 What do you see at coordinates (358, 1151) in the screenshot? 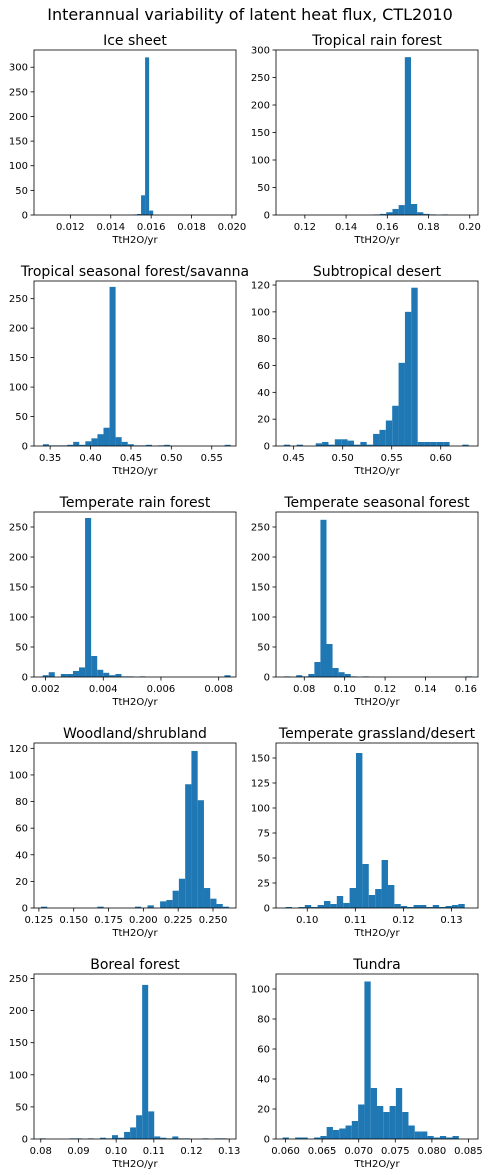
I see `x-tick-label: 0.070` at bounding box center [358, 1151].